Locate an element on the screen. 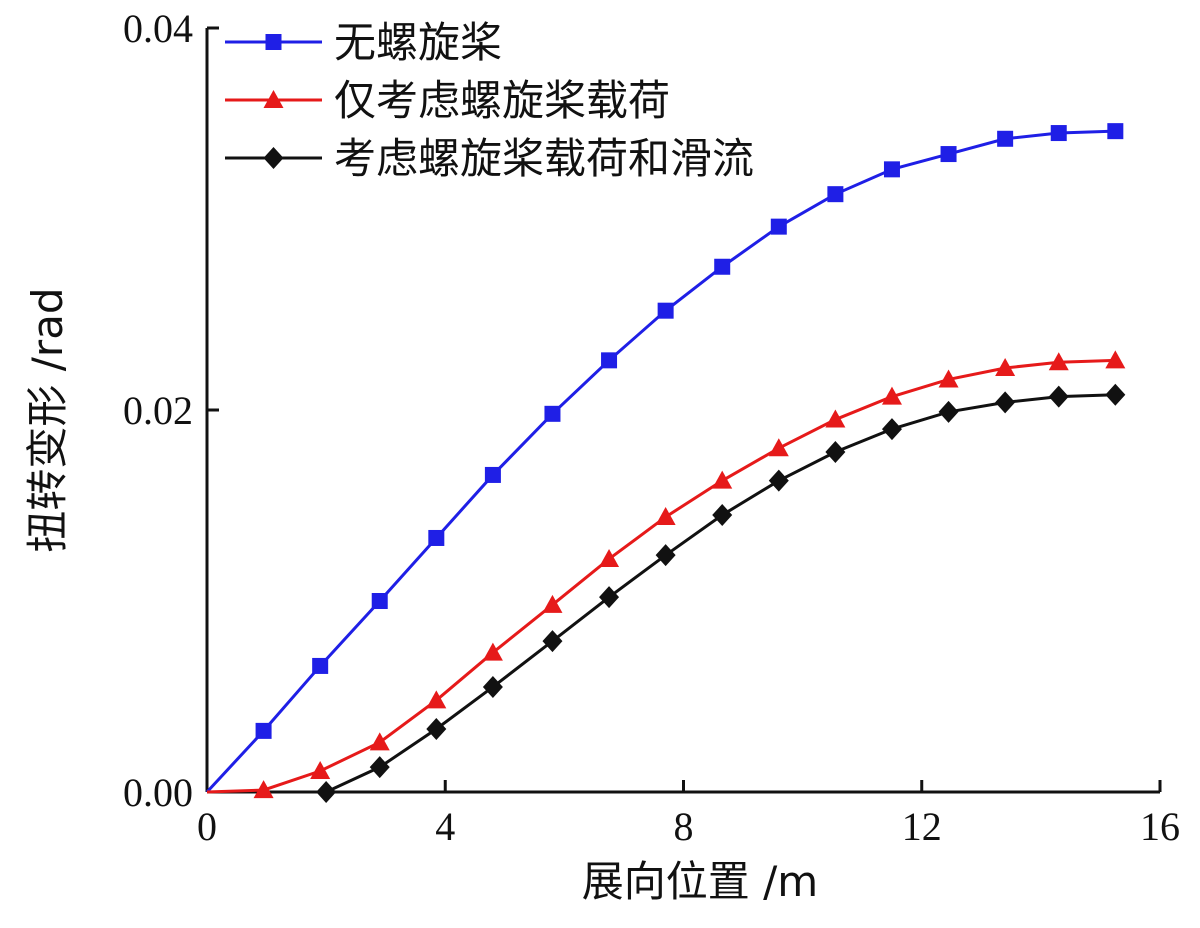  legend-item-3: 考虑螺旋桨载荷和滑流 is located at coordinates (489, 158).